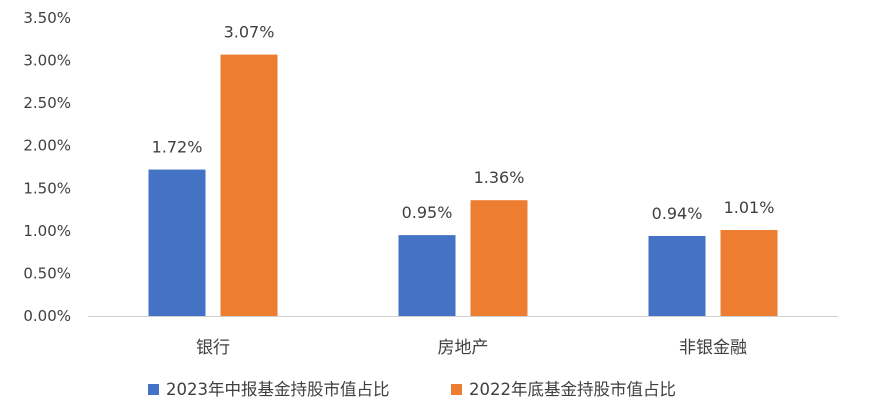 Image resolution: width=869 pixels, height=415 pixels. I want to click on y-tick-label: 1.50%, so click(47, 188).